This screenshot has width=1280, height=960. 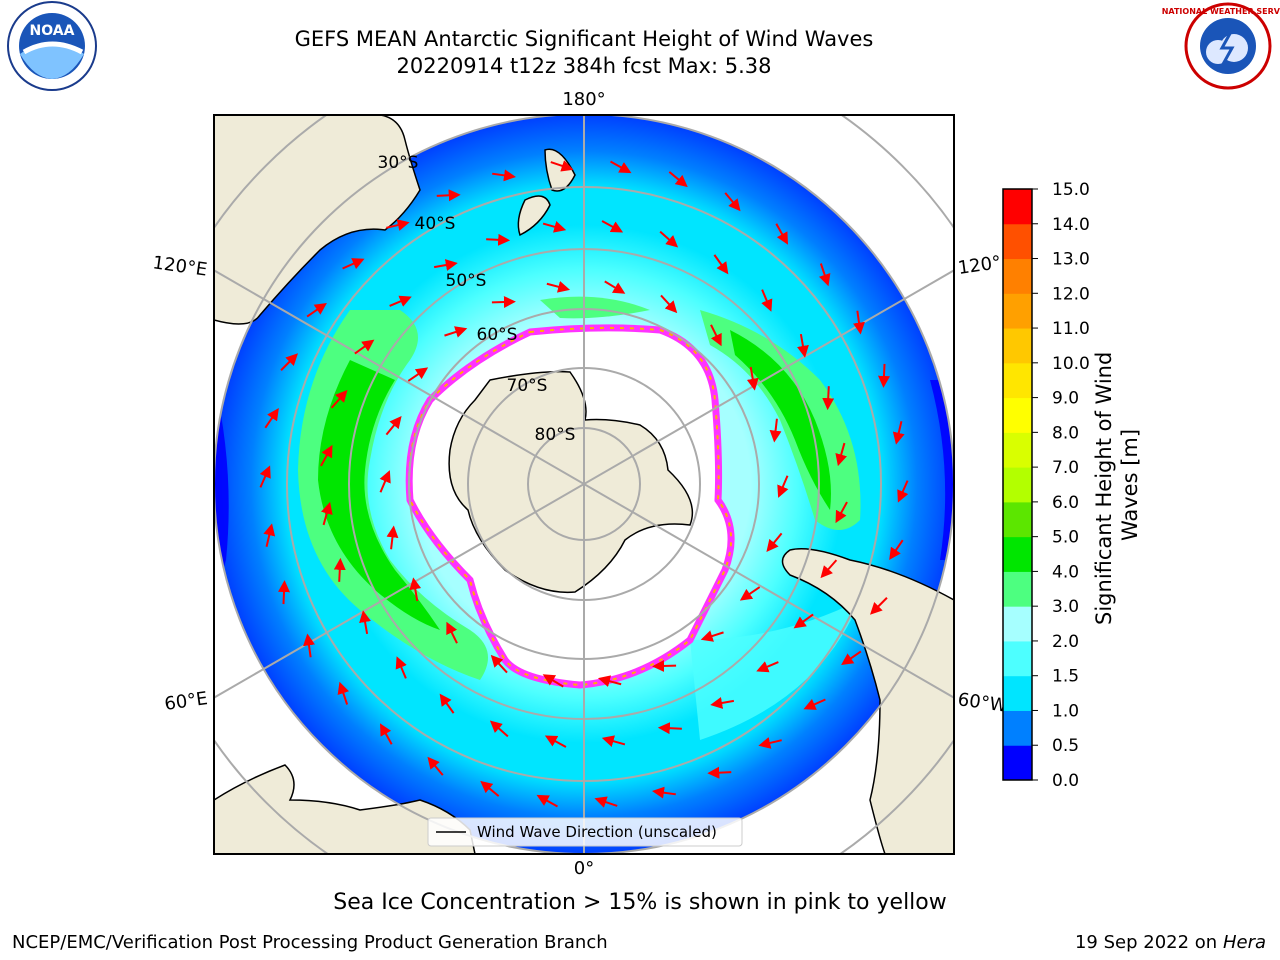 I want to click on colorbar-tick-label: 12.0, so click(x=1071, y=294).